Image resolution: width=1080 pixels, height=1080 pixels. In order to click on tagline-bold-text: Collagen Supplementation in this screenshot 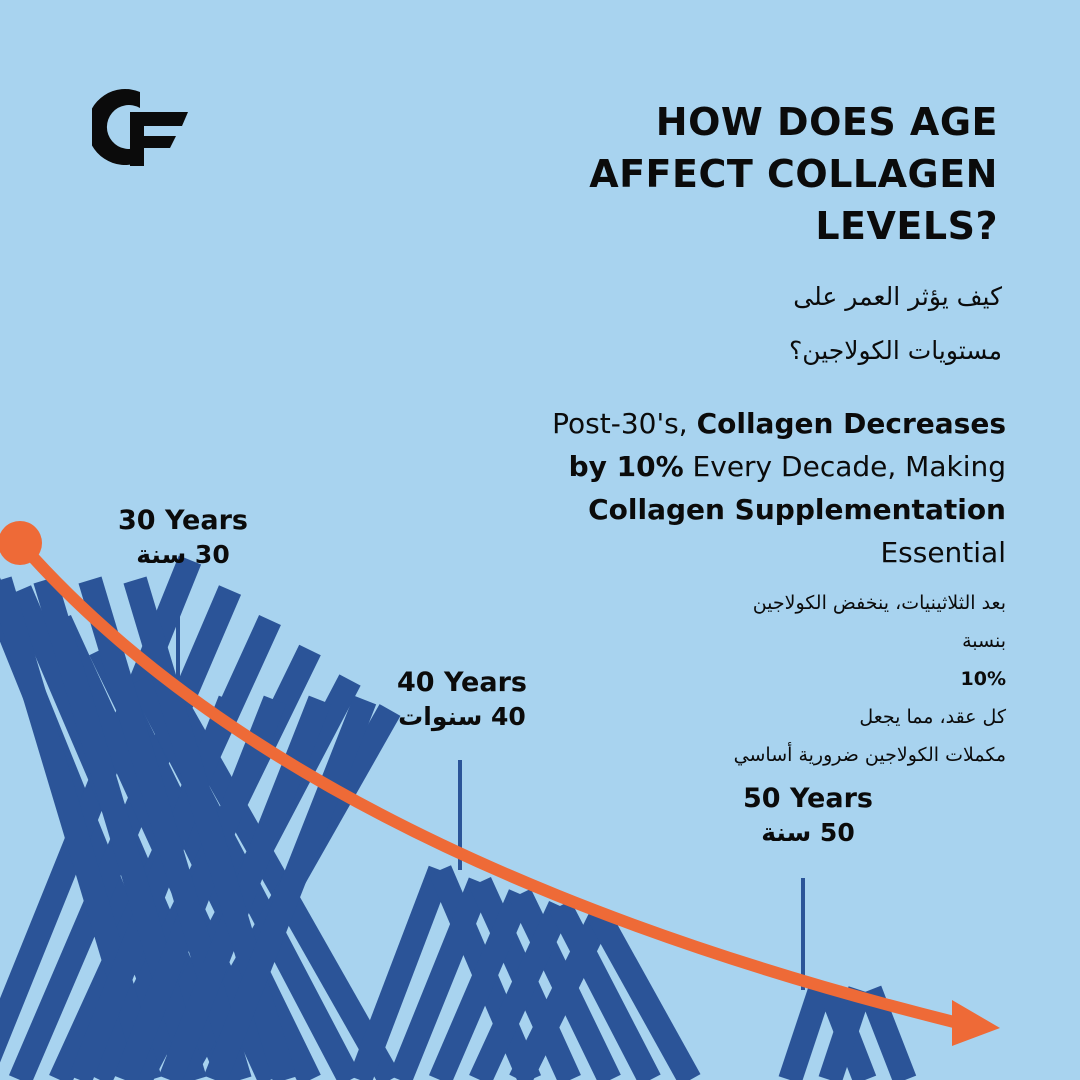, I will do `click(797, 509)`.